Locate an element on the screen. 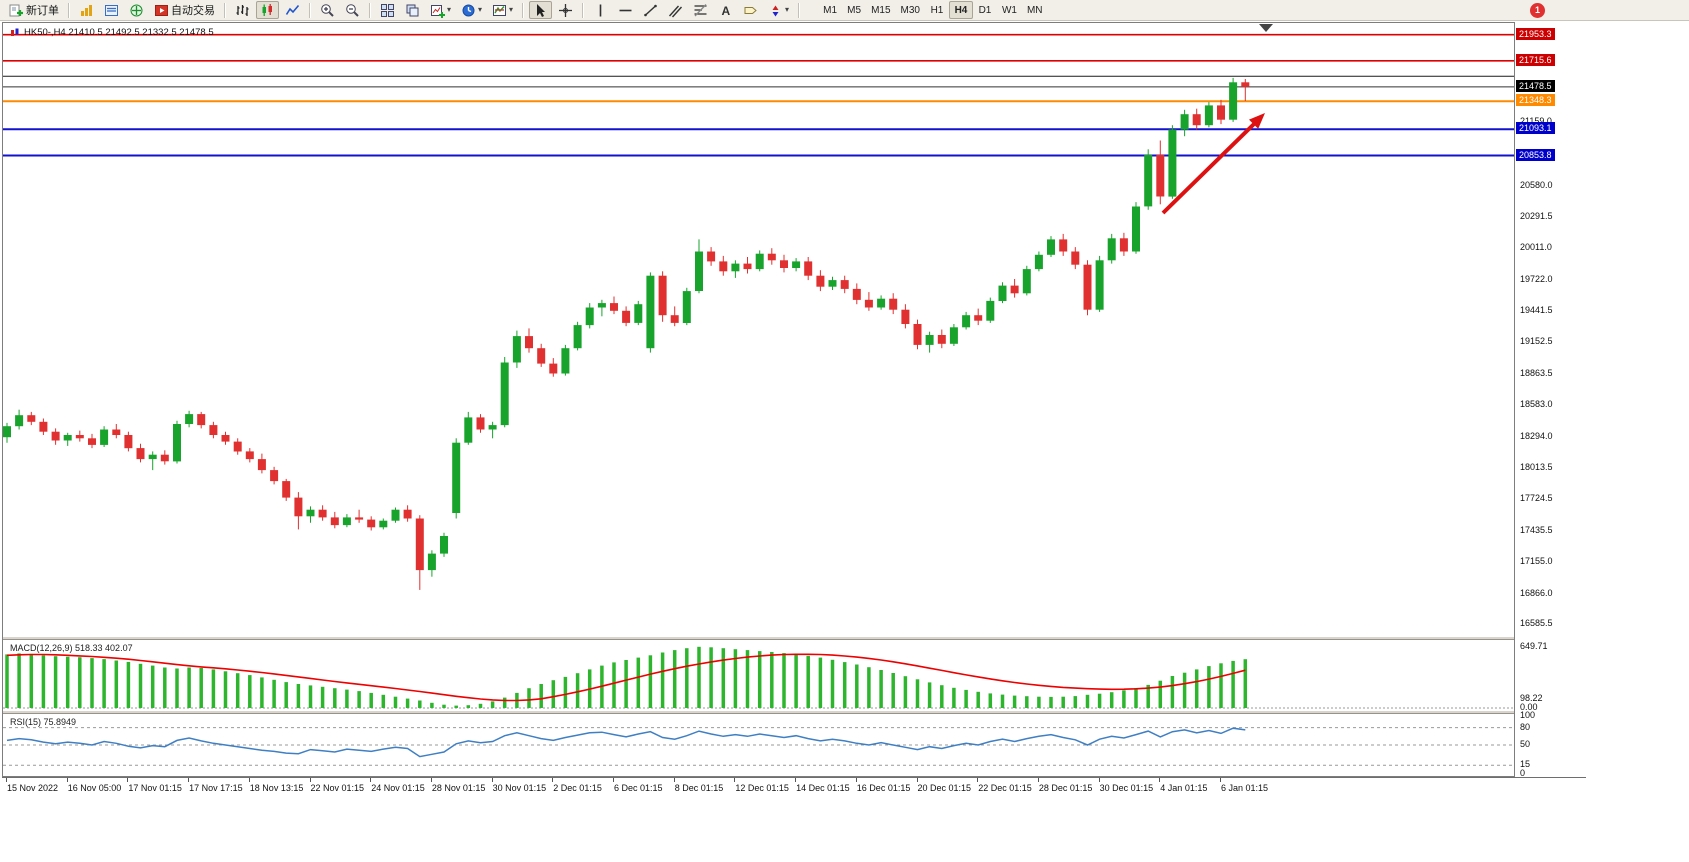 This screenshot has height=862, width=1689. rsi-panel is located at coordinates (758, 745).